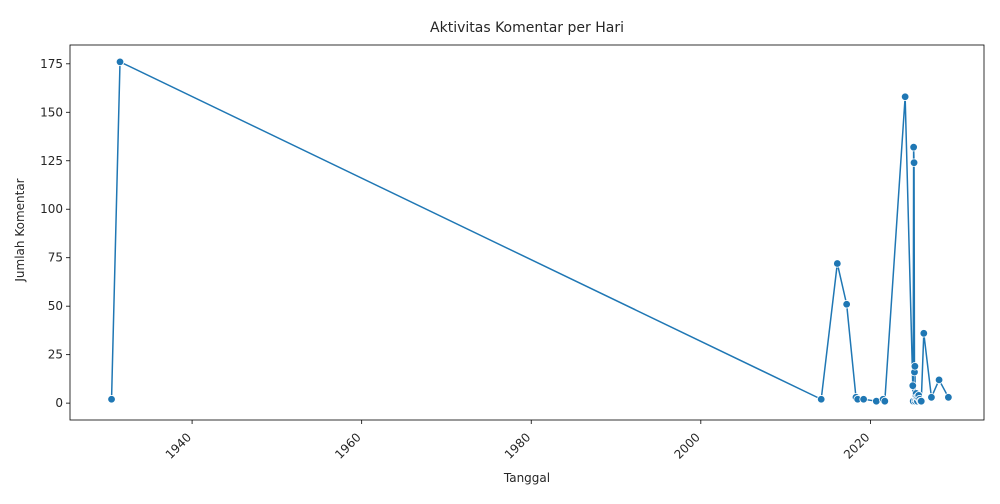 This screenshot has width=1000, height=504. I want to click on y-axis-ticks: 0 25 50 75 100 125 150 175, so click(55, 233).